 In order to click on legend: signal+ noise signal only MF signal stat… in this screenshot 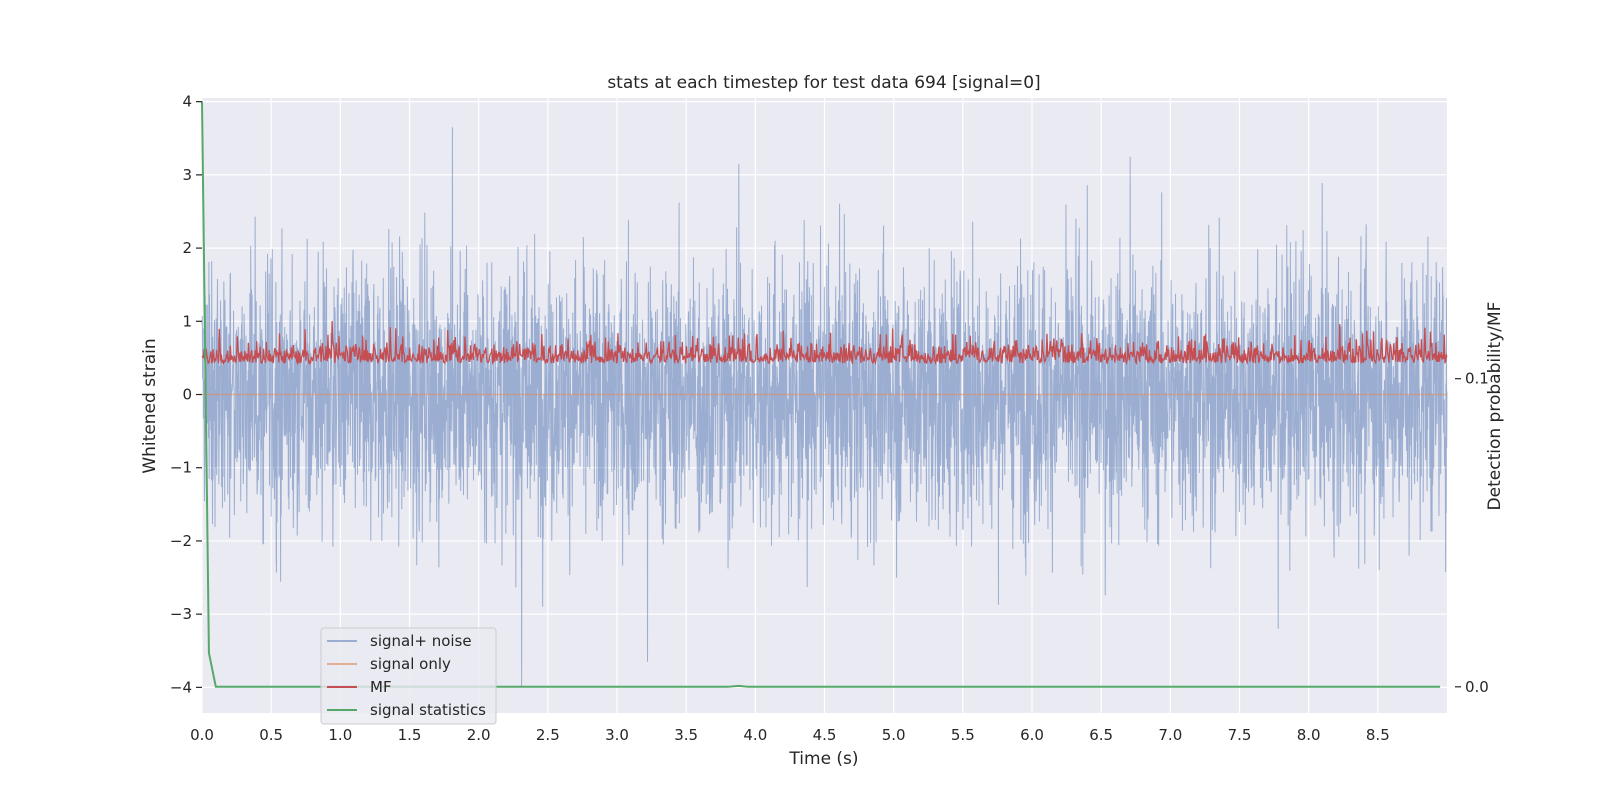, I will do `click(408, 676)`.